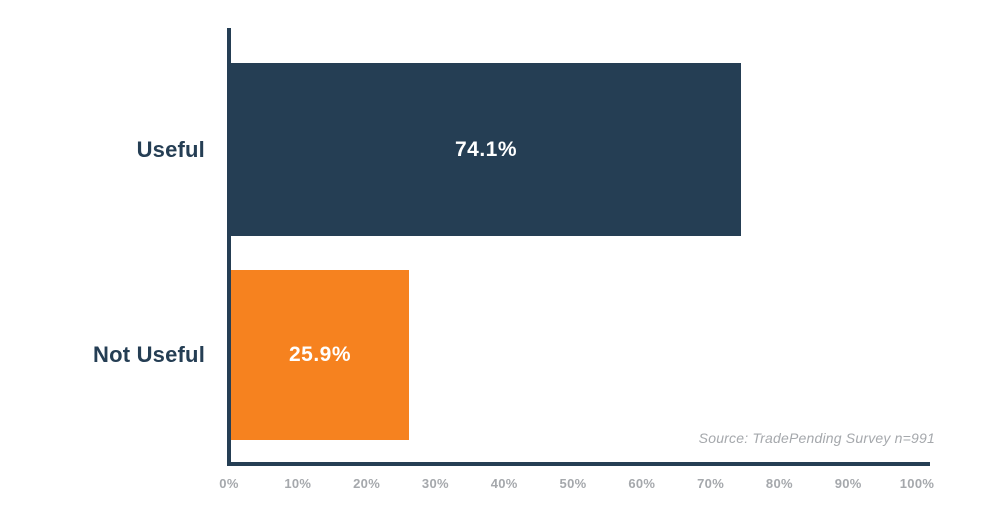 This screenshot has height=518, width=1000. Describe the element at coordinates (298, 483) in the screenshot. I see `x-tick-label-10: 10%` at that location.